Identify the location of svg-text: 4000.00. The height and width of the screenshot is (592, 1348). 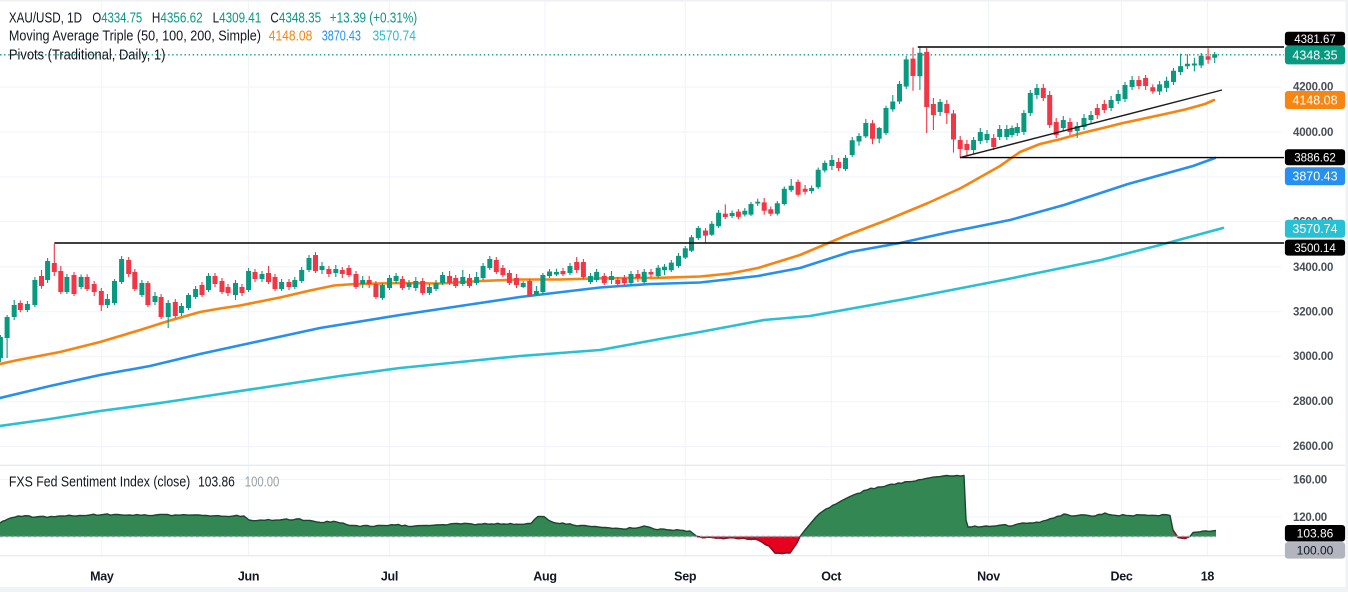
(1313, 133).